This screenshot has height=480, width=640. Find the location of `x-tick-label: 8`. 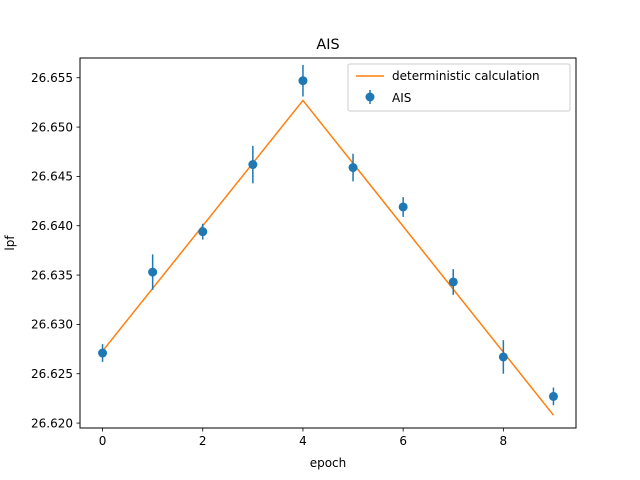

x-tick-label: 8 is located at coordinates (504, 441).